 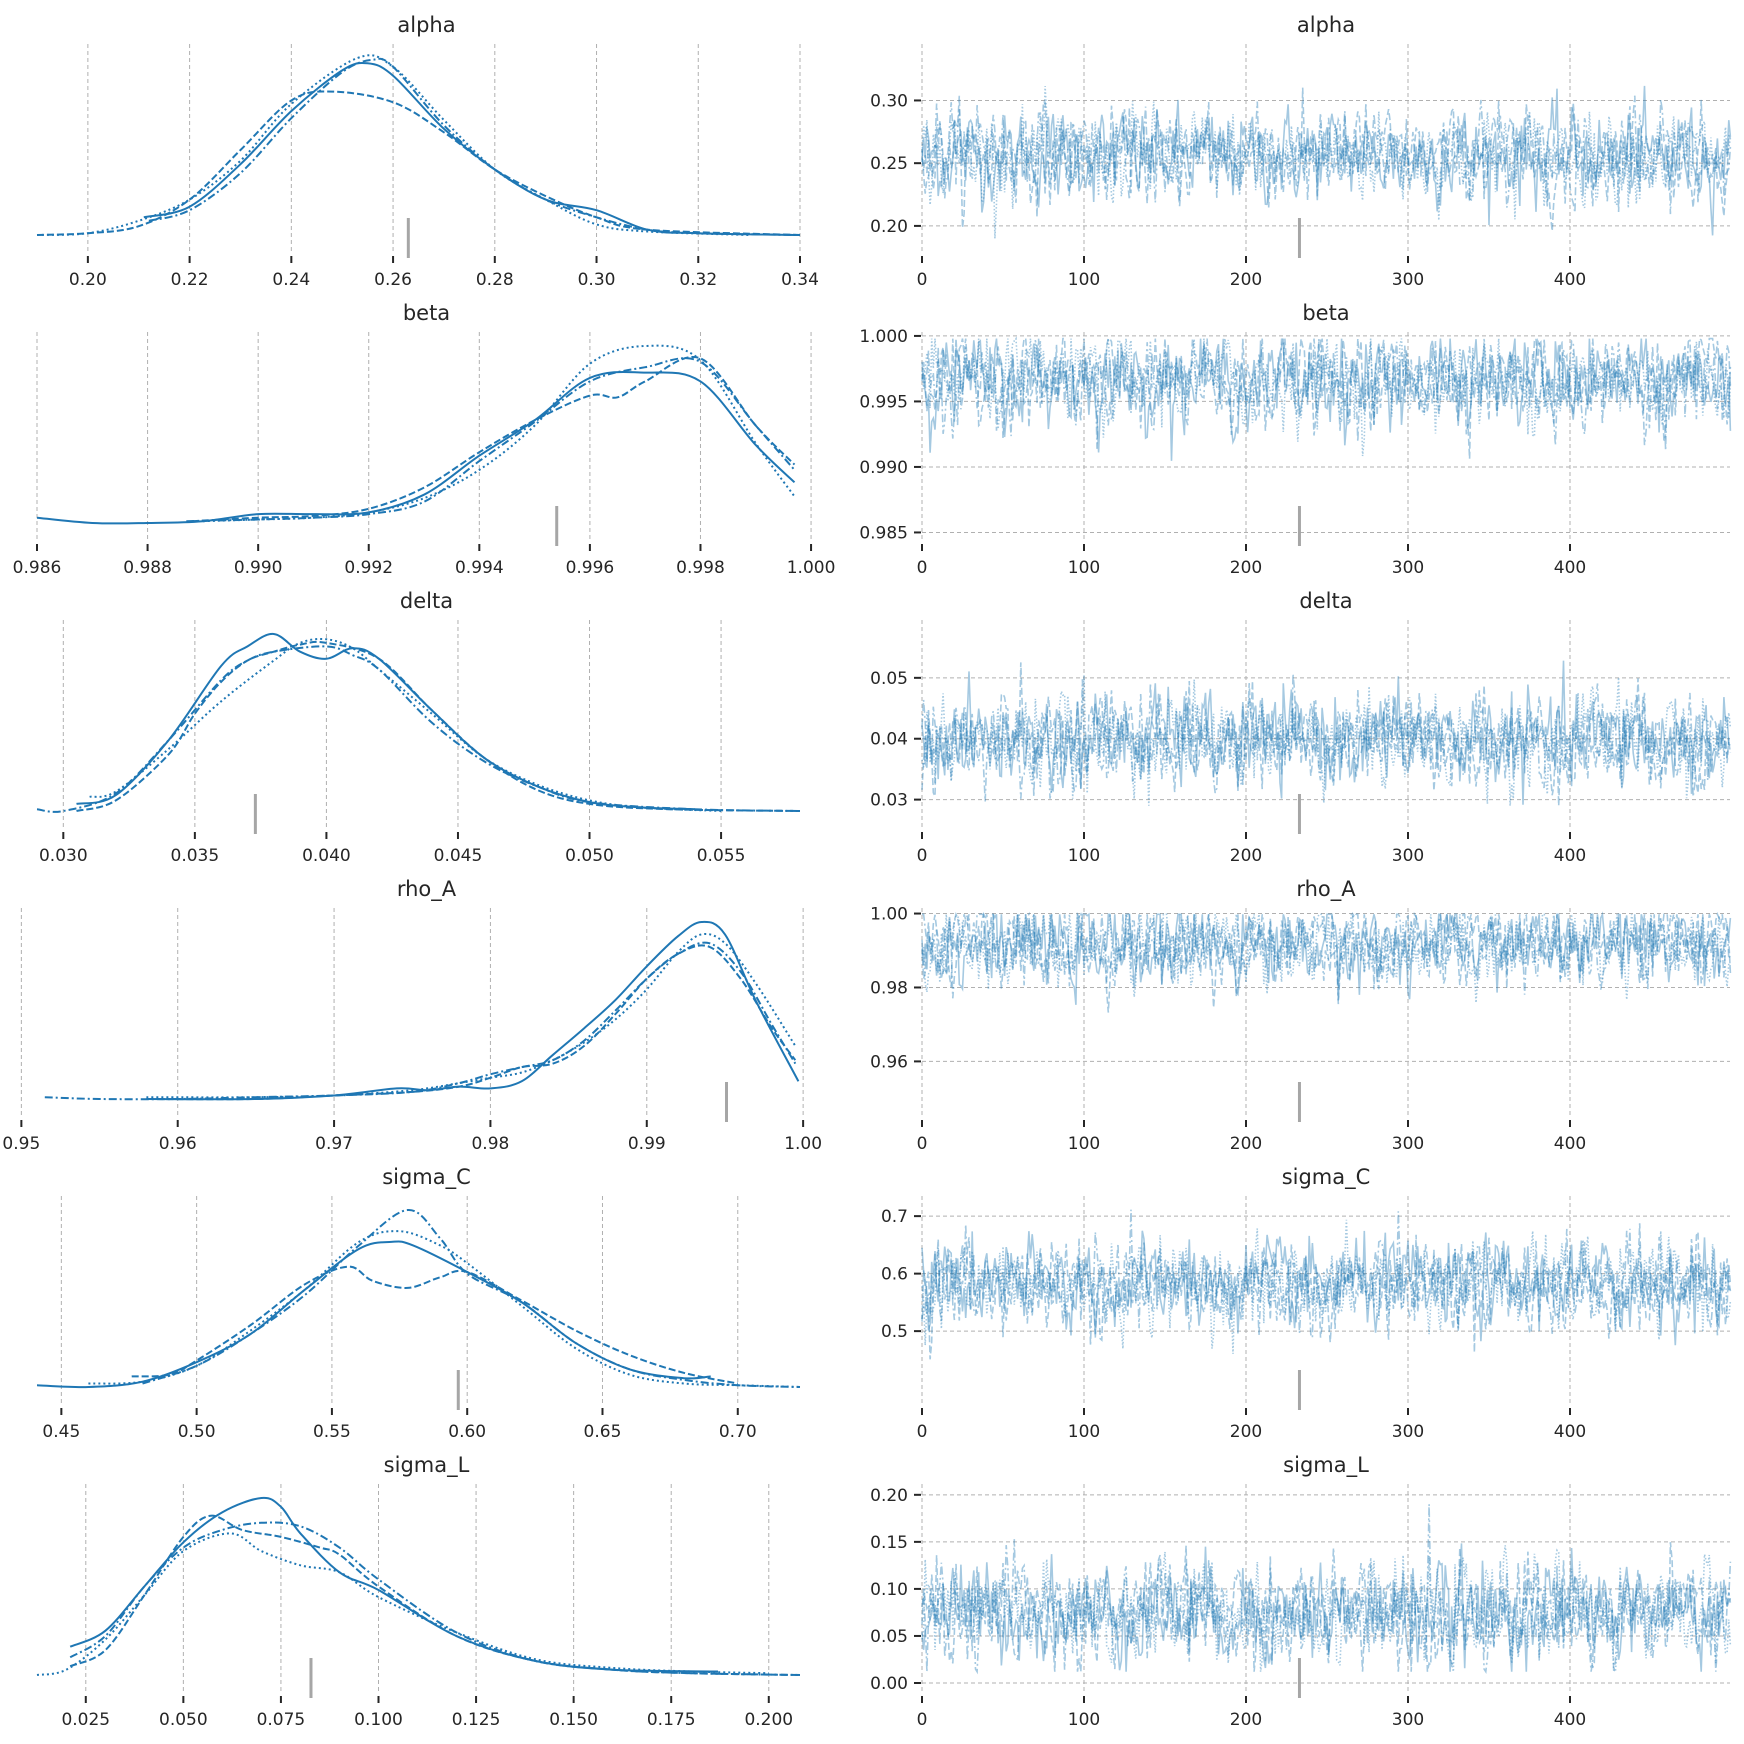 I want to click on trace-y-tick-label: 0.25, so click(x=889, y=164).